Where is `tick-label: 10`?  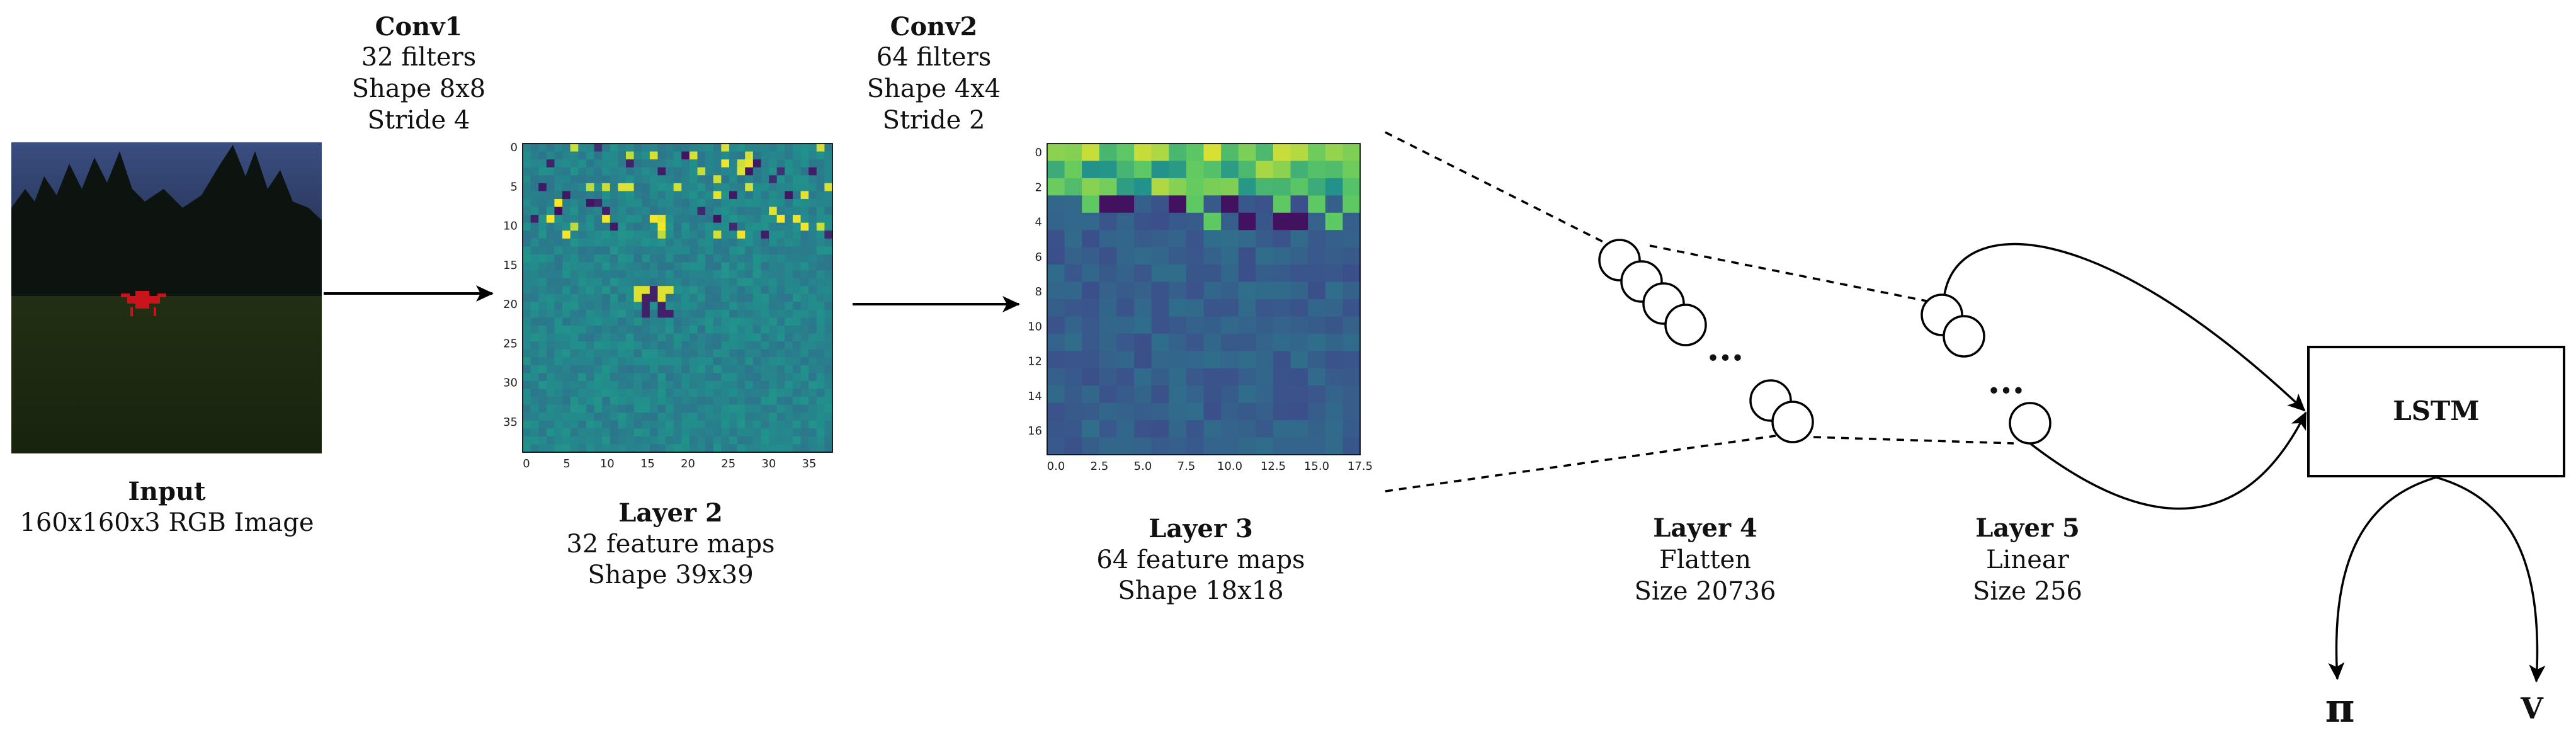
tick-label: 10 is located at coordinates (510, 227).